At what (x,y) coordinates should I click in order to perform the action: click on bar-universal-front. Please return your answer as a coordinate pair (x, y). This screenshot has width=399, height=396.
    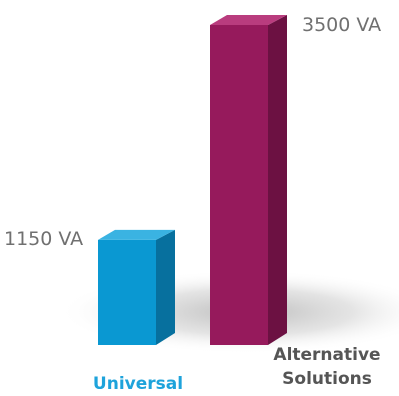
    Looking at the image, I should click on (127, 292).